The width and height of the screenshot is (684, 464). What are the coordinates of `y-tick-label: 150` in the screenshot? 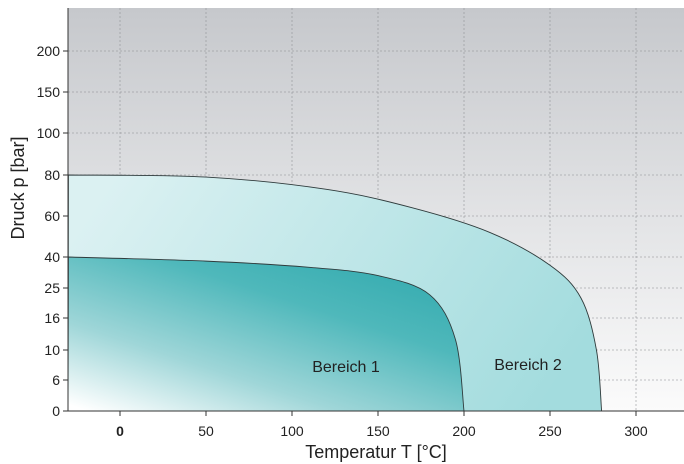 It's located at (49, 92).